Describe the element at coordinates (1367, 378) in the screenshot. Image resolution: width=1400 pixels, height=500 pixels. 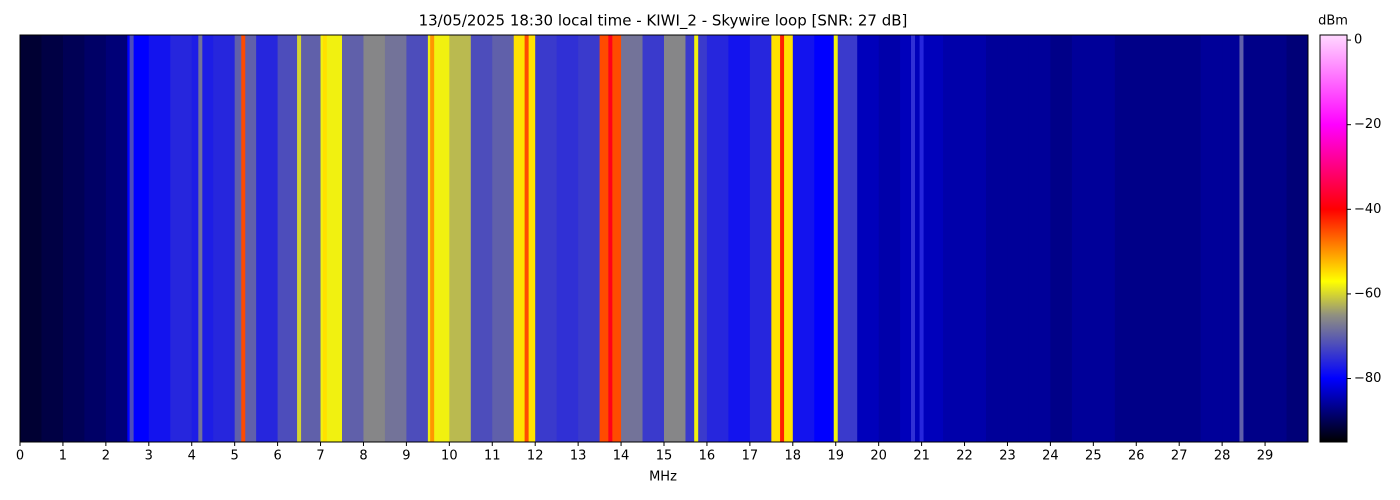
I see `colorbar-tick-label: −80` at that location.